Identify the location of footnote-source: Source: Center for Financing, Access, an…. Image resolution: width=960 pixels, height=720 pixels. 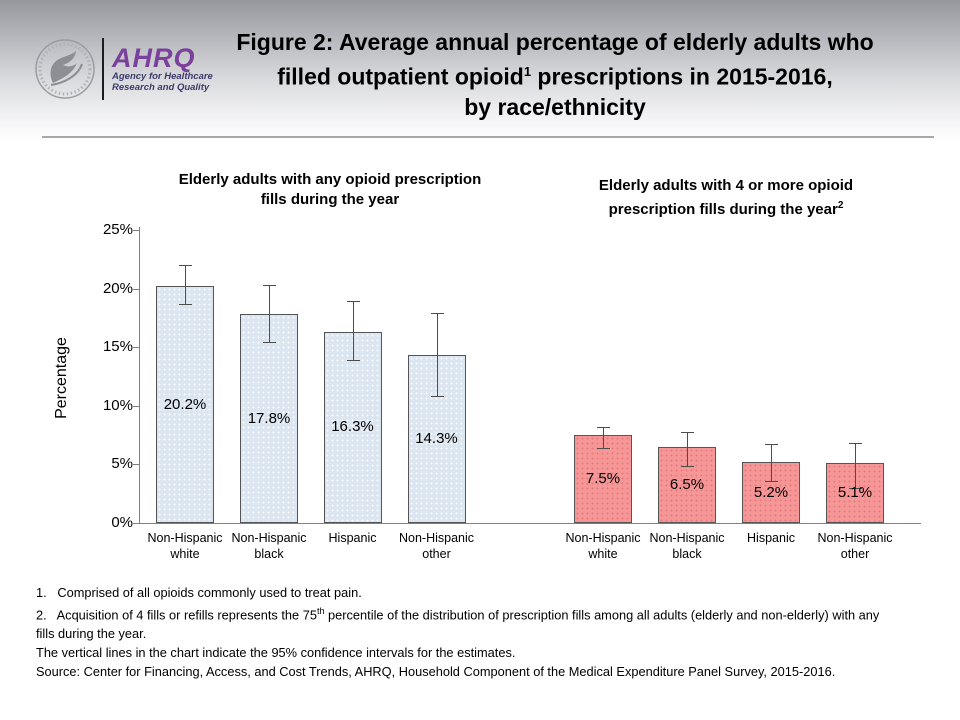
(436, 672).